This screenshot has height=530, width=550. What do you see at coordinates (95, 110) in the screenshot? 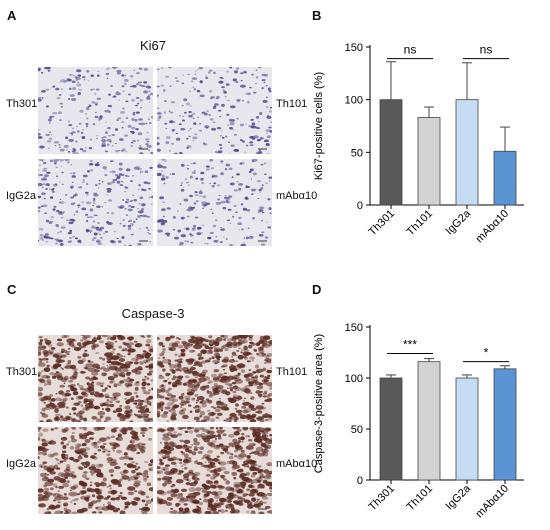
I see `ki67-micrograph-th301` at bounding box center [95, 110].